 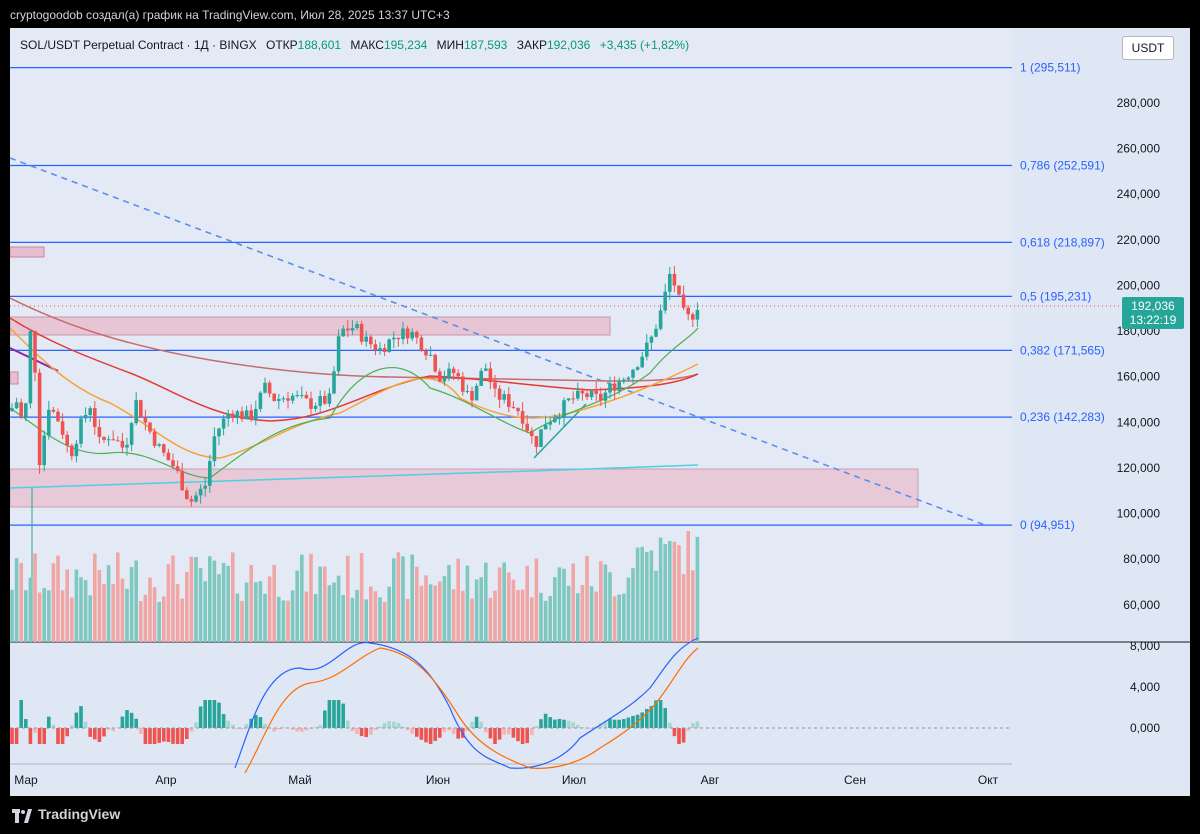 I want to click on high-label: МАКС, so click(x=367, y=45).